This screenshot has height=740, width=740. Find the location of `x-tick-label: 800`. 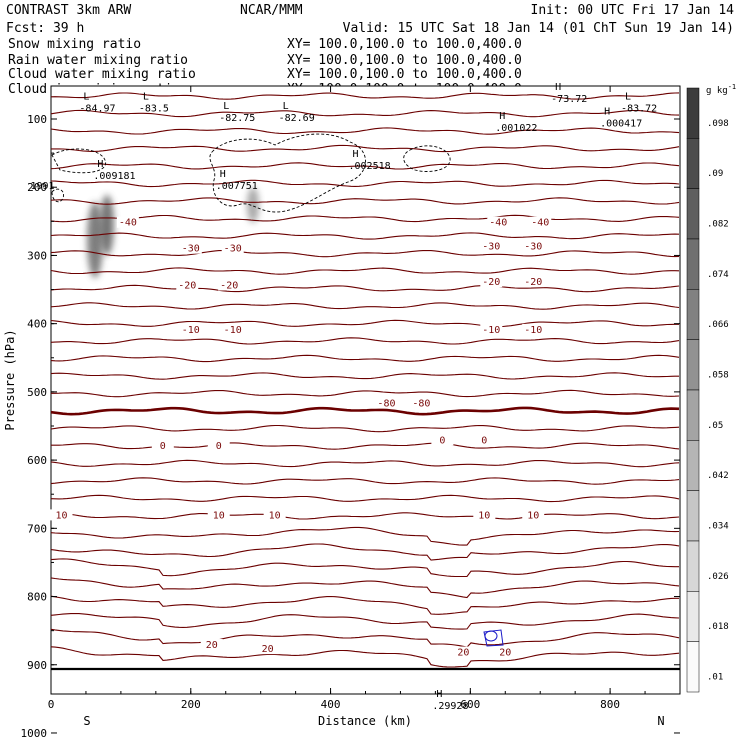

x-tick-label: 800 is located at coordinates (610, 704).